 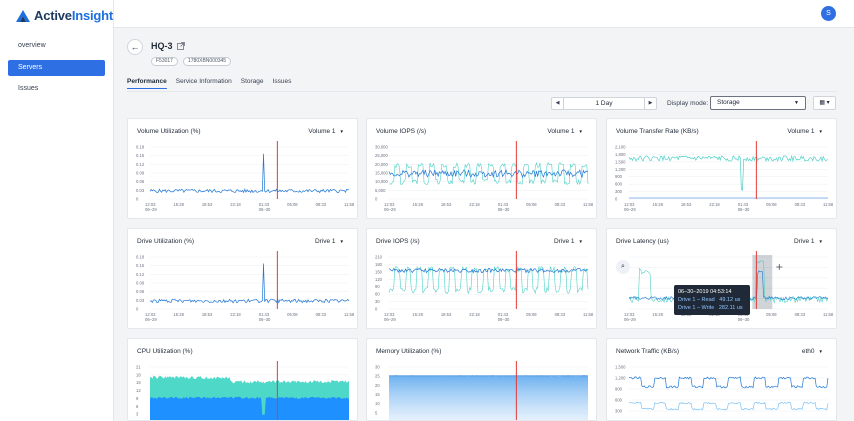 I want to click on date-range-value: 1 Day, so click(x=604, y=103).